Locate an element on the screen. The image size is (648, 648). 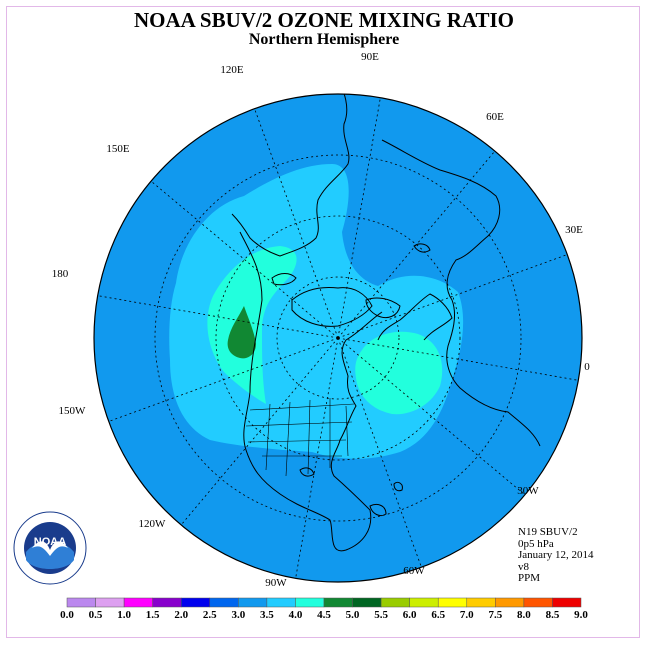
lon-label-120w: 120W is located at coordinates (153, 524).